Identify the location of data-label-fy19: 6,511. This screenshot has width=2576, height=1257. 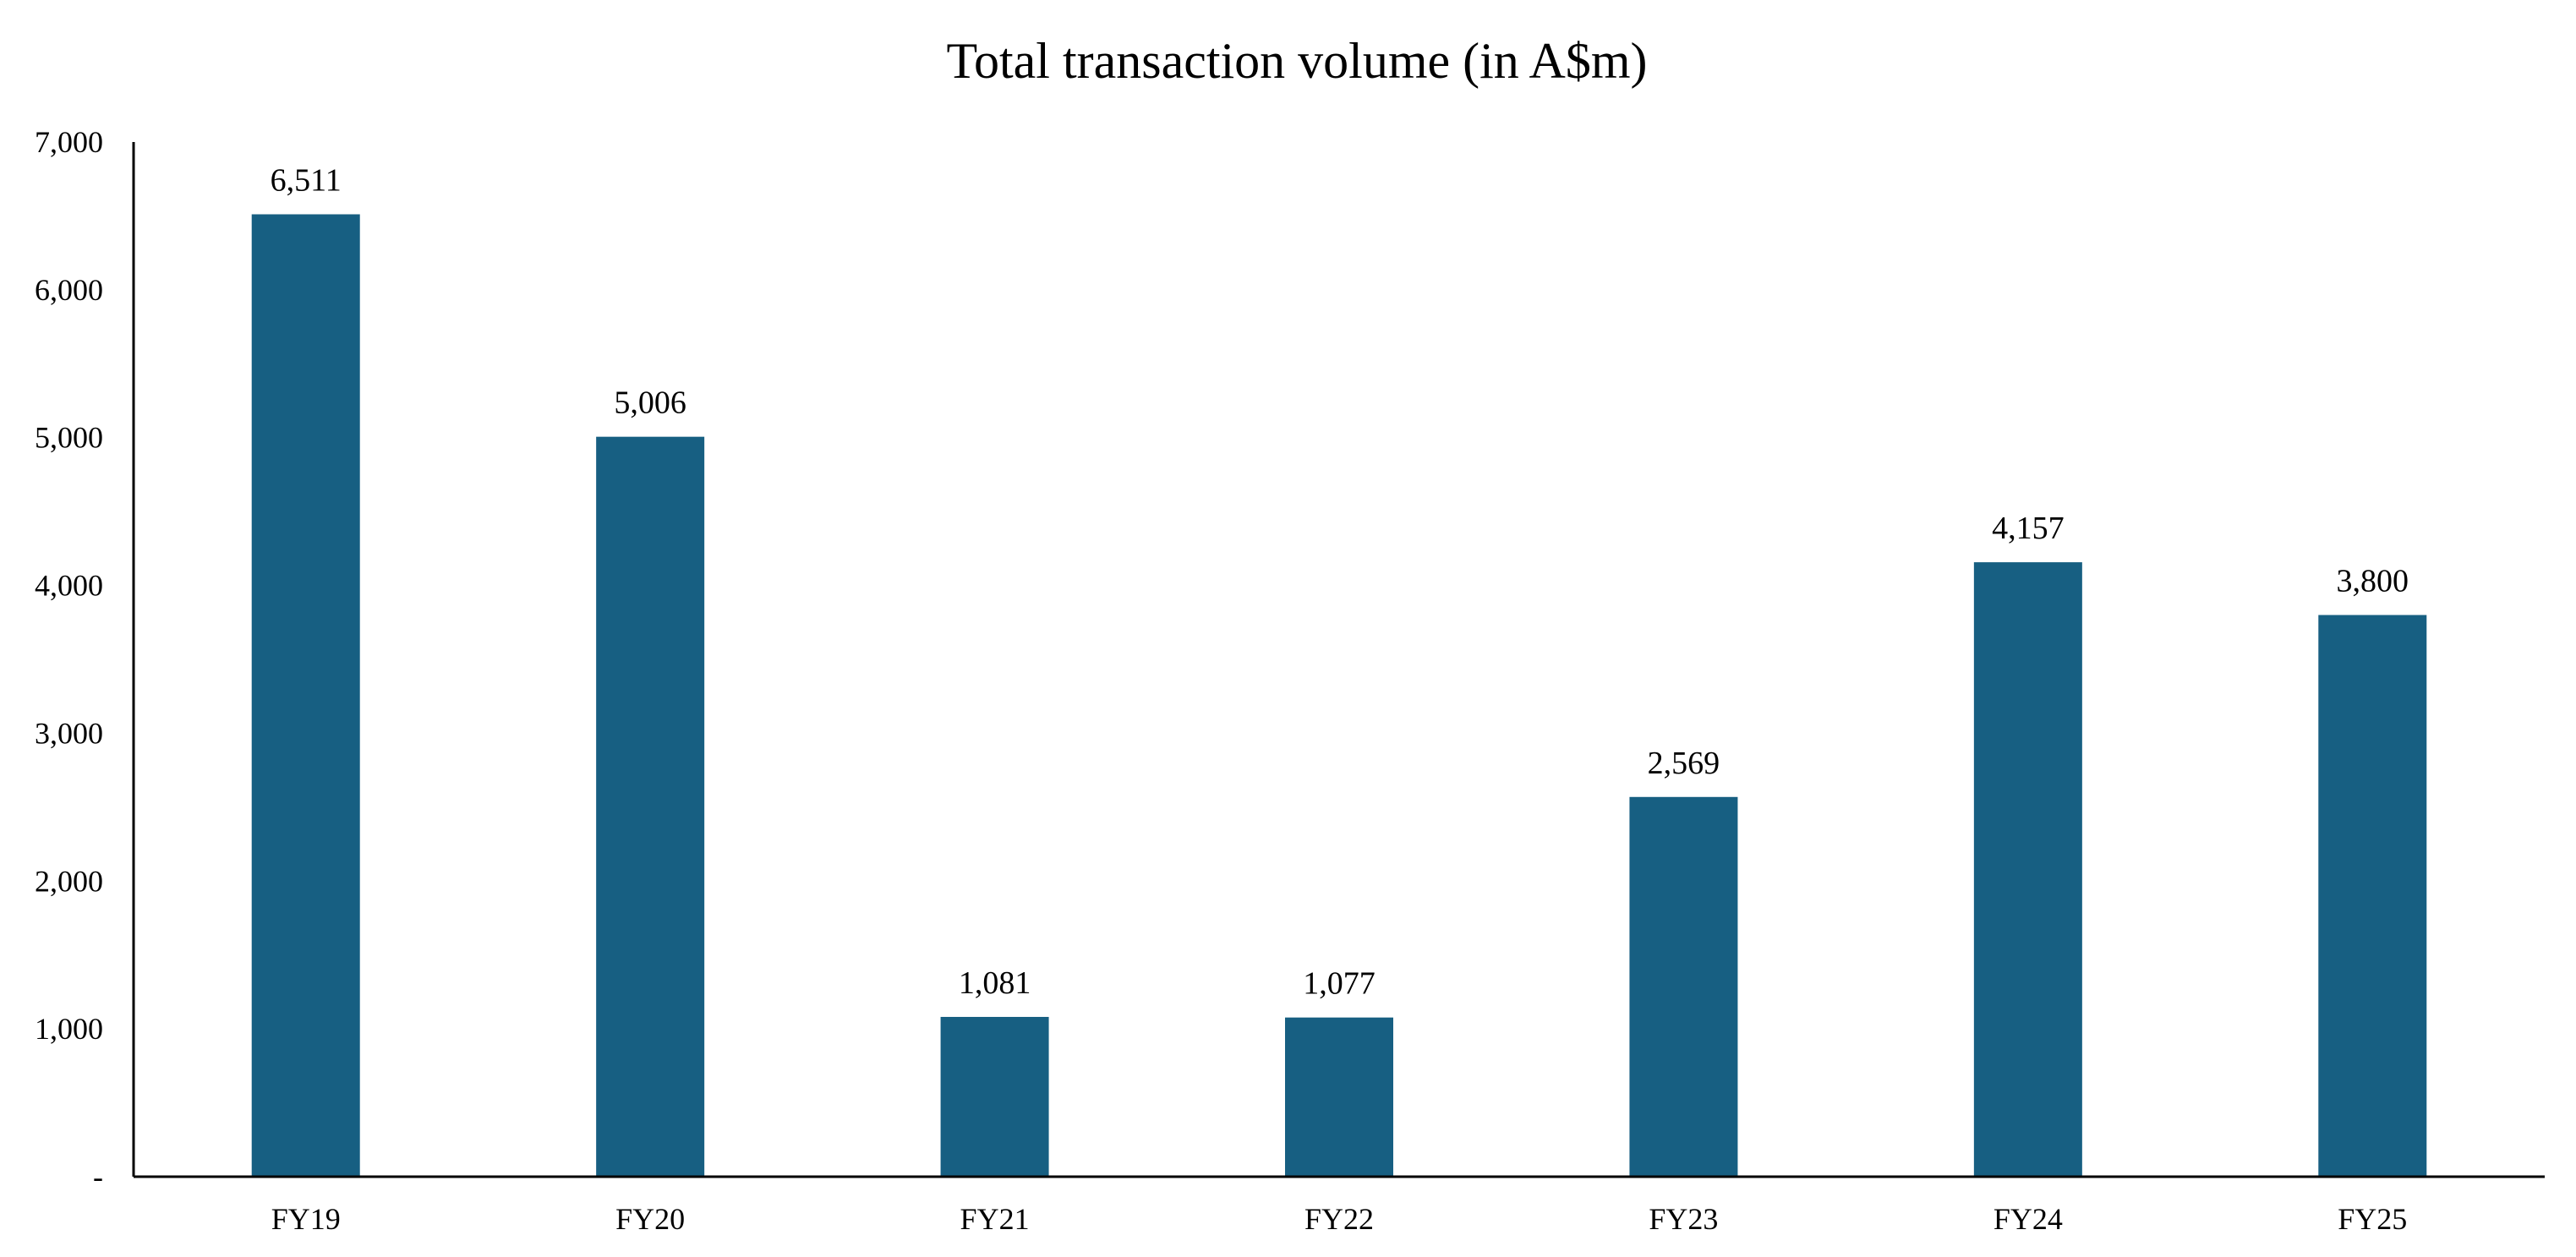
(306, 181).